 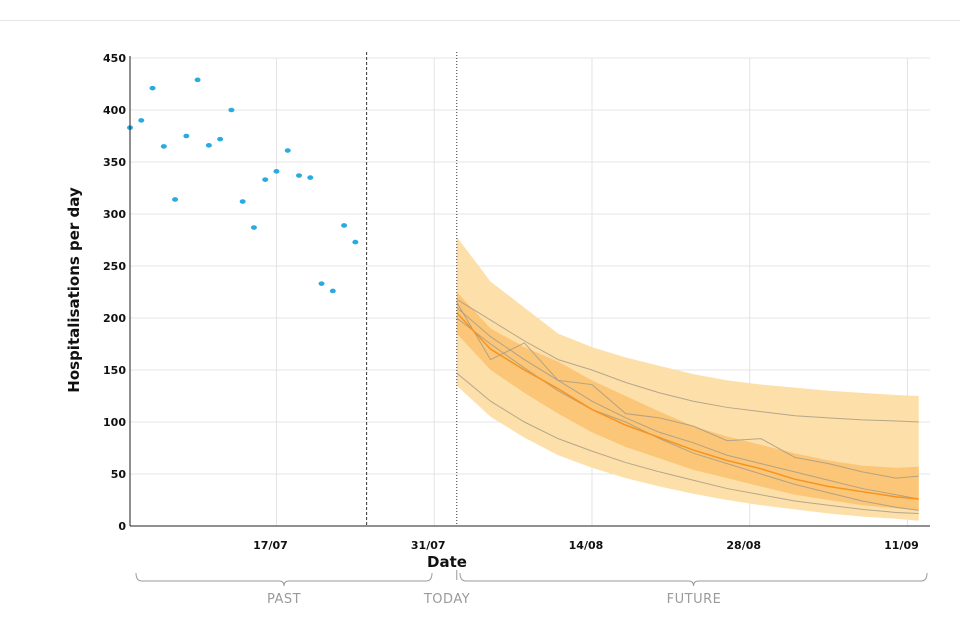 I want to click on period-label-today: TODAY, so click(x=446, y=599).